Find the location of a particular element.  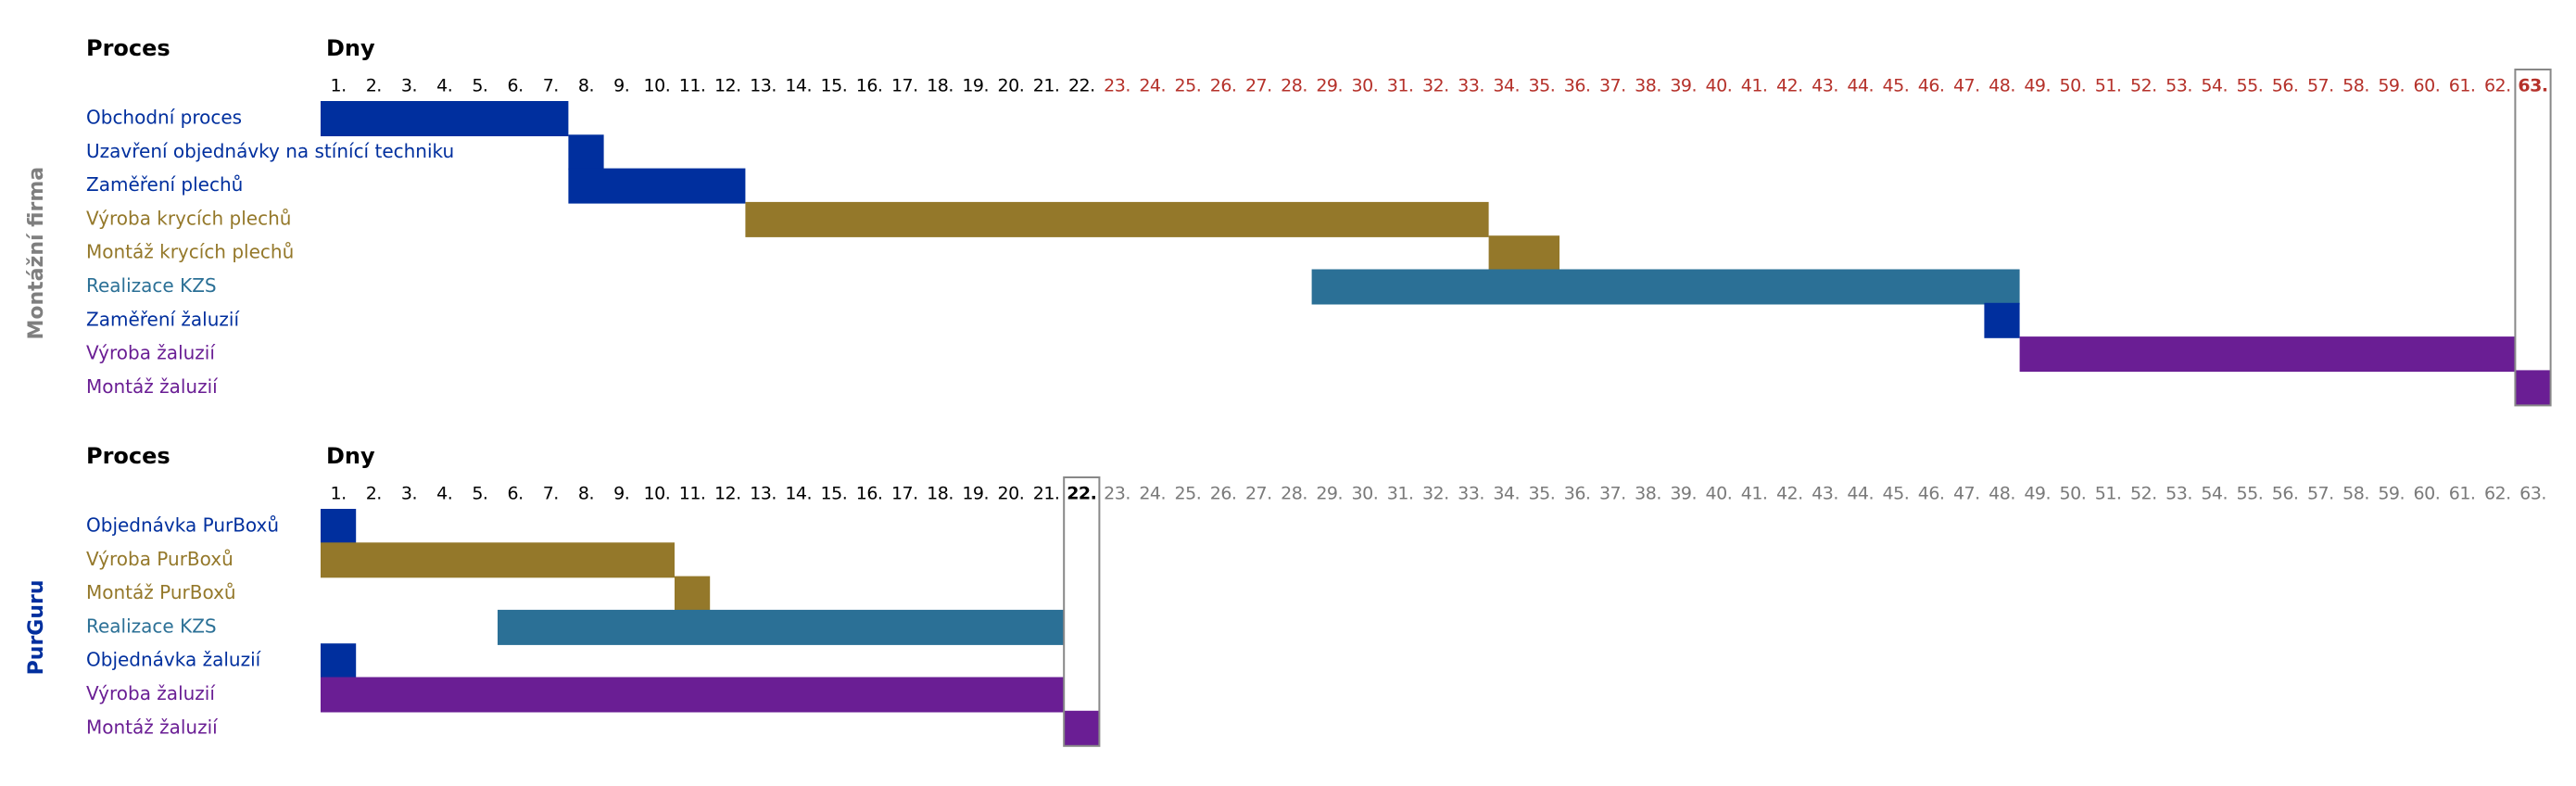

day-label: 58. is located at coordinates (2355, 86).